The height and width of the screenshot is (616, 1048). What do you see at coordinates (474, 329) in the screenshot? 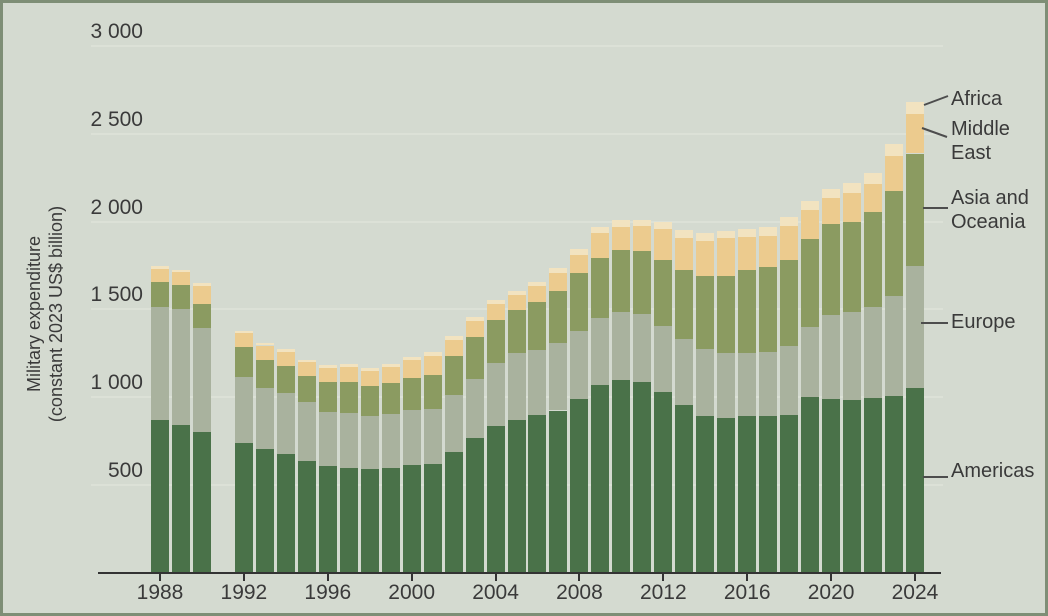
I see `bar-2003-middle-east` at bounding box center [474, 329].